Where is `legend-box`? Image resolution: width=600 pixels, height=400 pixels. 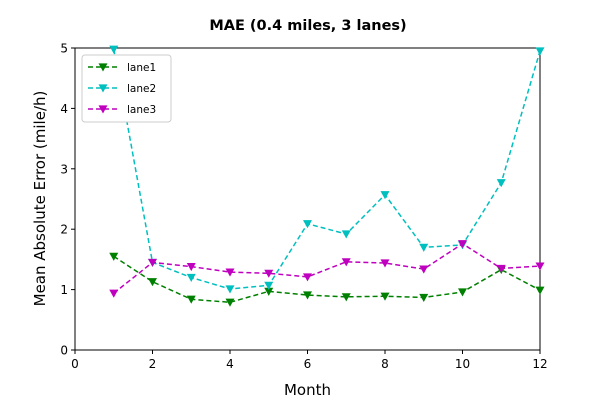
legend-box is located at coordinates (126, 88).